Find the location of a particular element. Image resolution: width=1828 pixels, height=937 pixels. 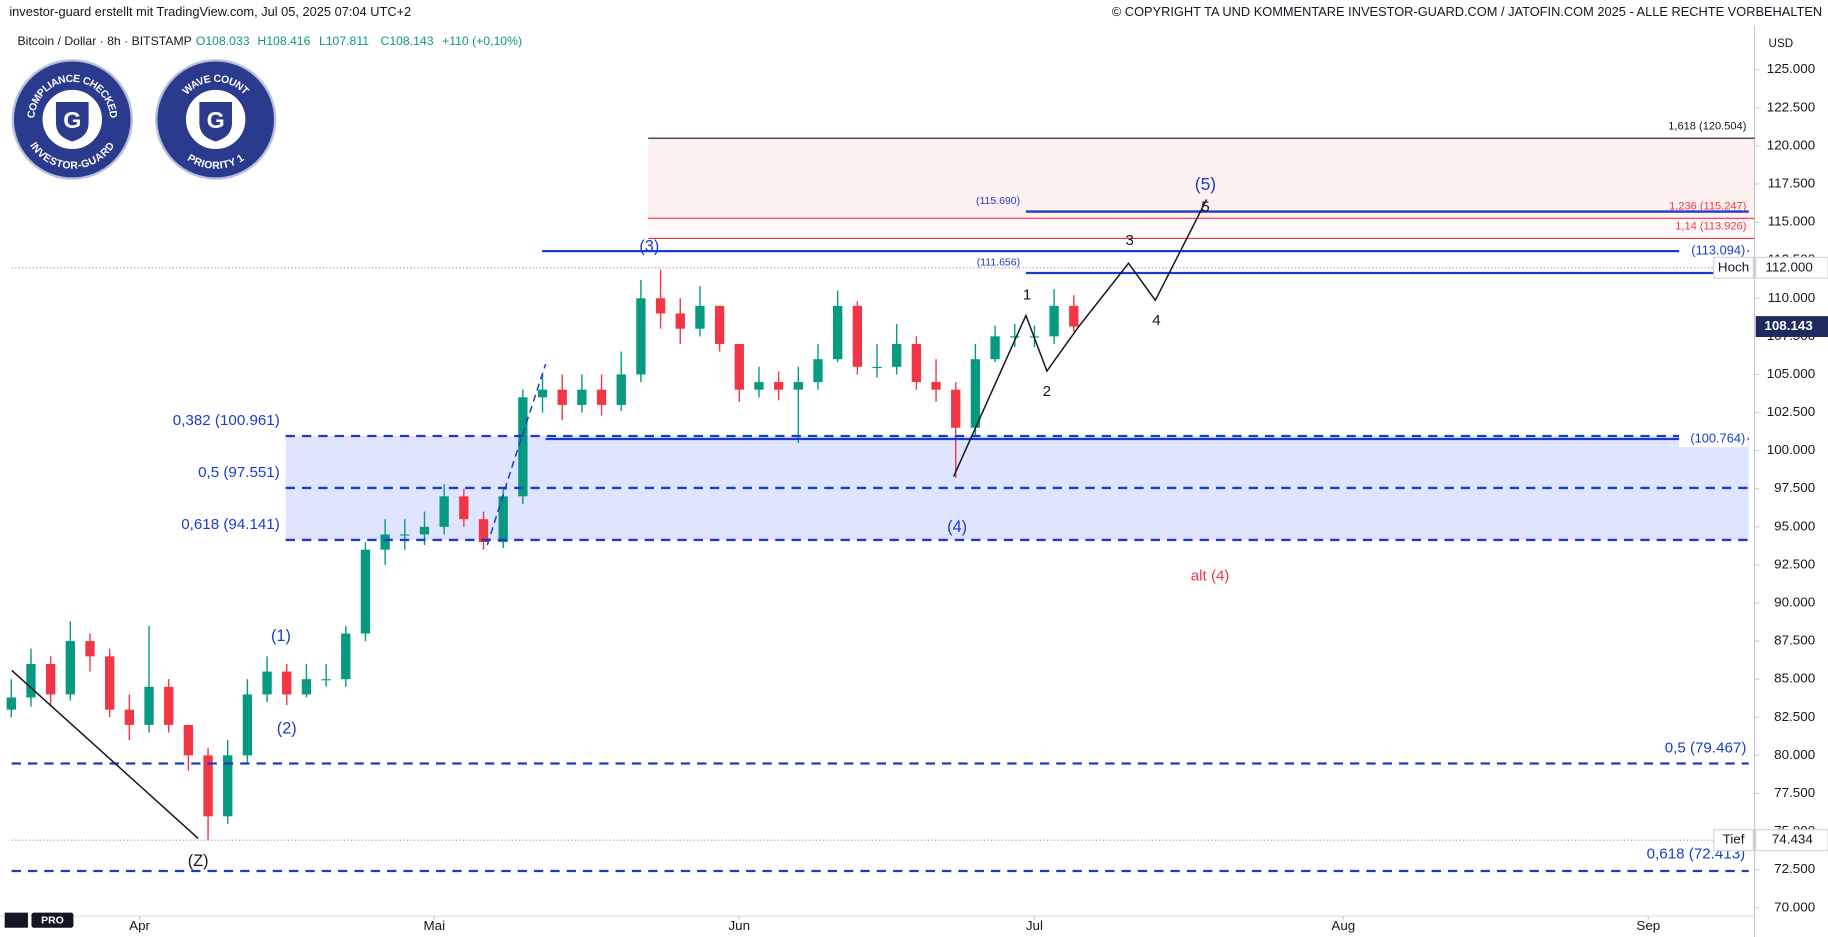

level-label: (113.094) is located at coordinates (1718, 250).